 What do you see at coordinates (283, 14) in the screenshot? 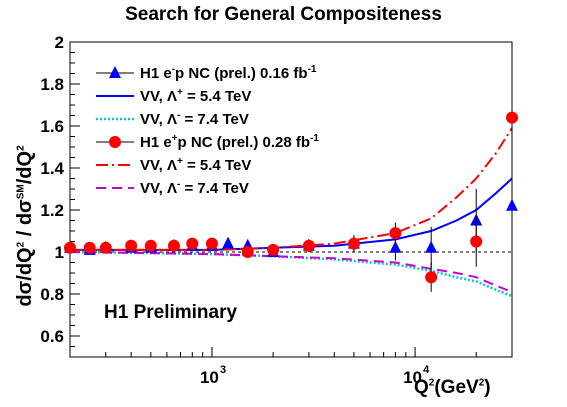
I see `chart-title: Search for General Compositeness` at bounding box center [283, 14].